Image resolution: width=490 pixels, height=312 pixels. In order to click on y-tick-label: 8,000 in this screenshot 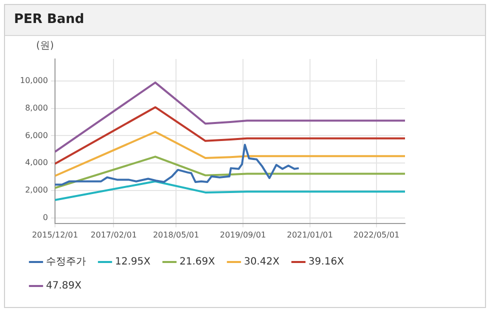, I will do `click(36, 107)`.